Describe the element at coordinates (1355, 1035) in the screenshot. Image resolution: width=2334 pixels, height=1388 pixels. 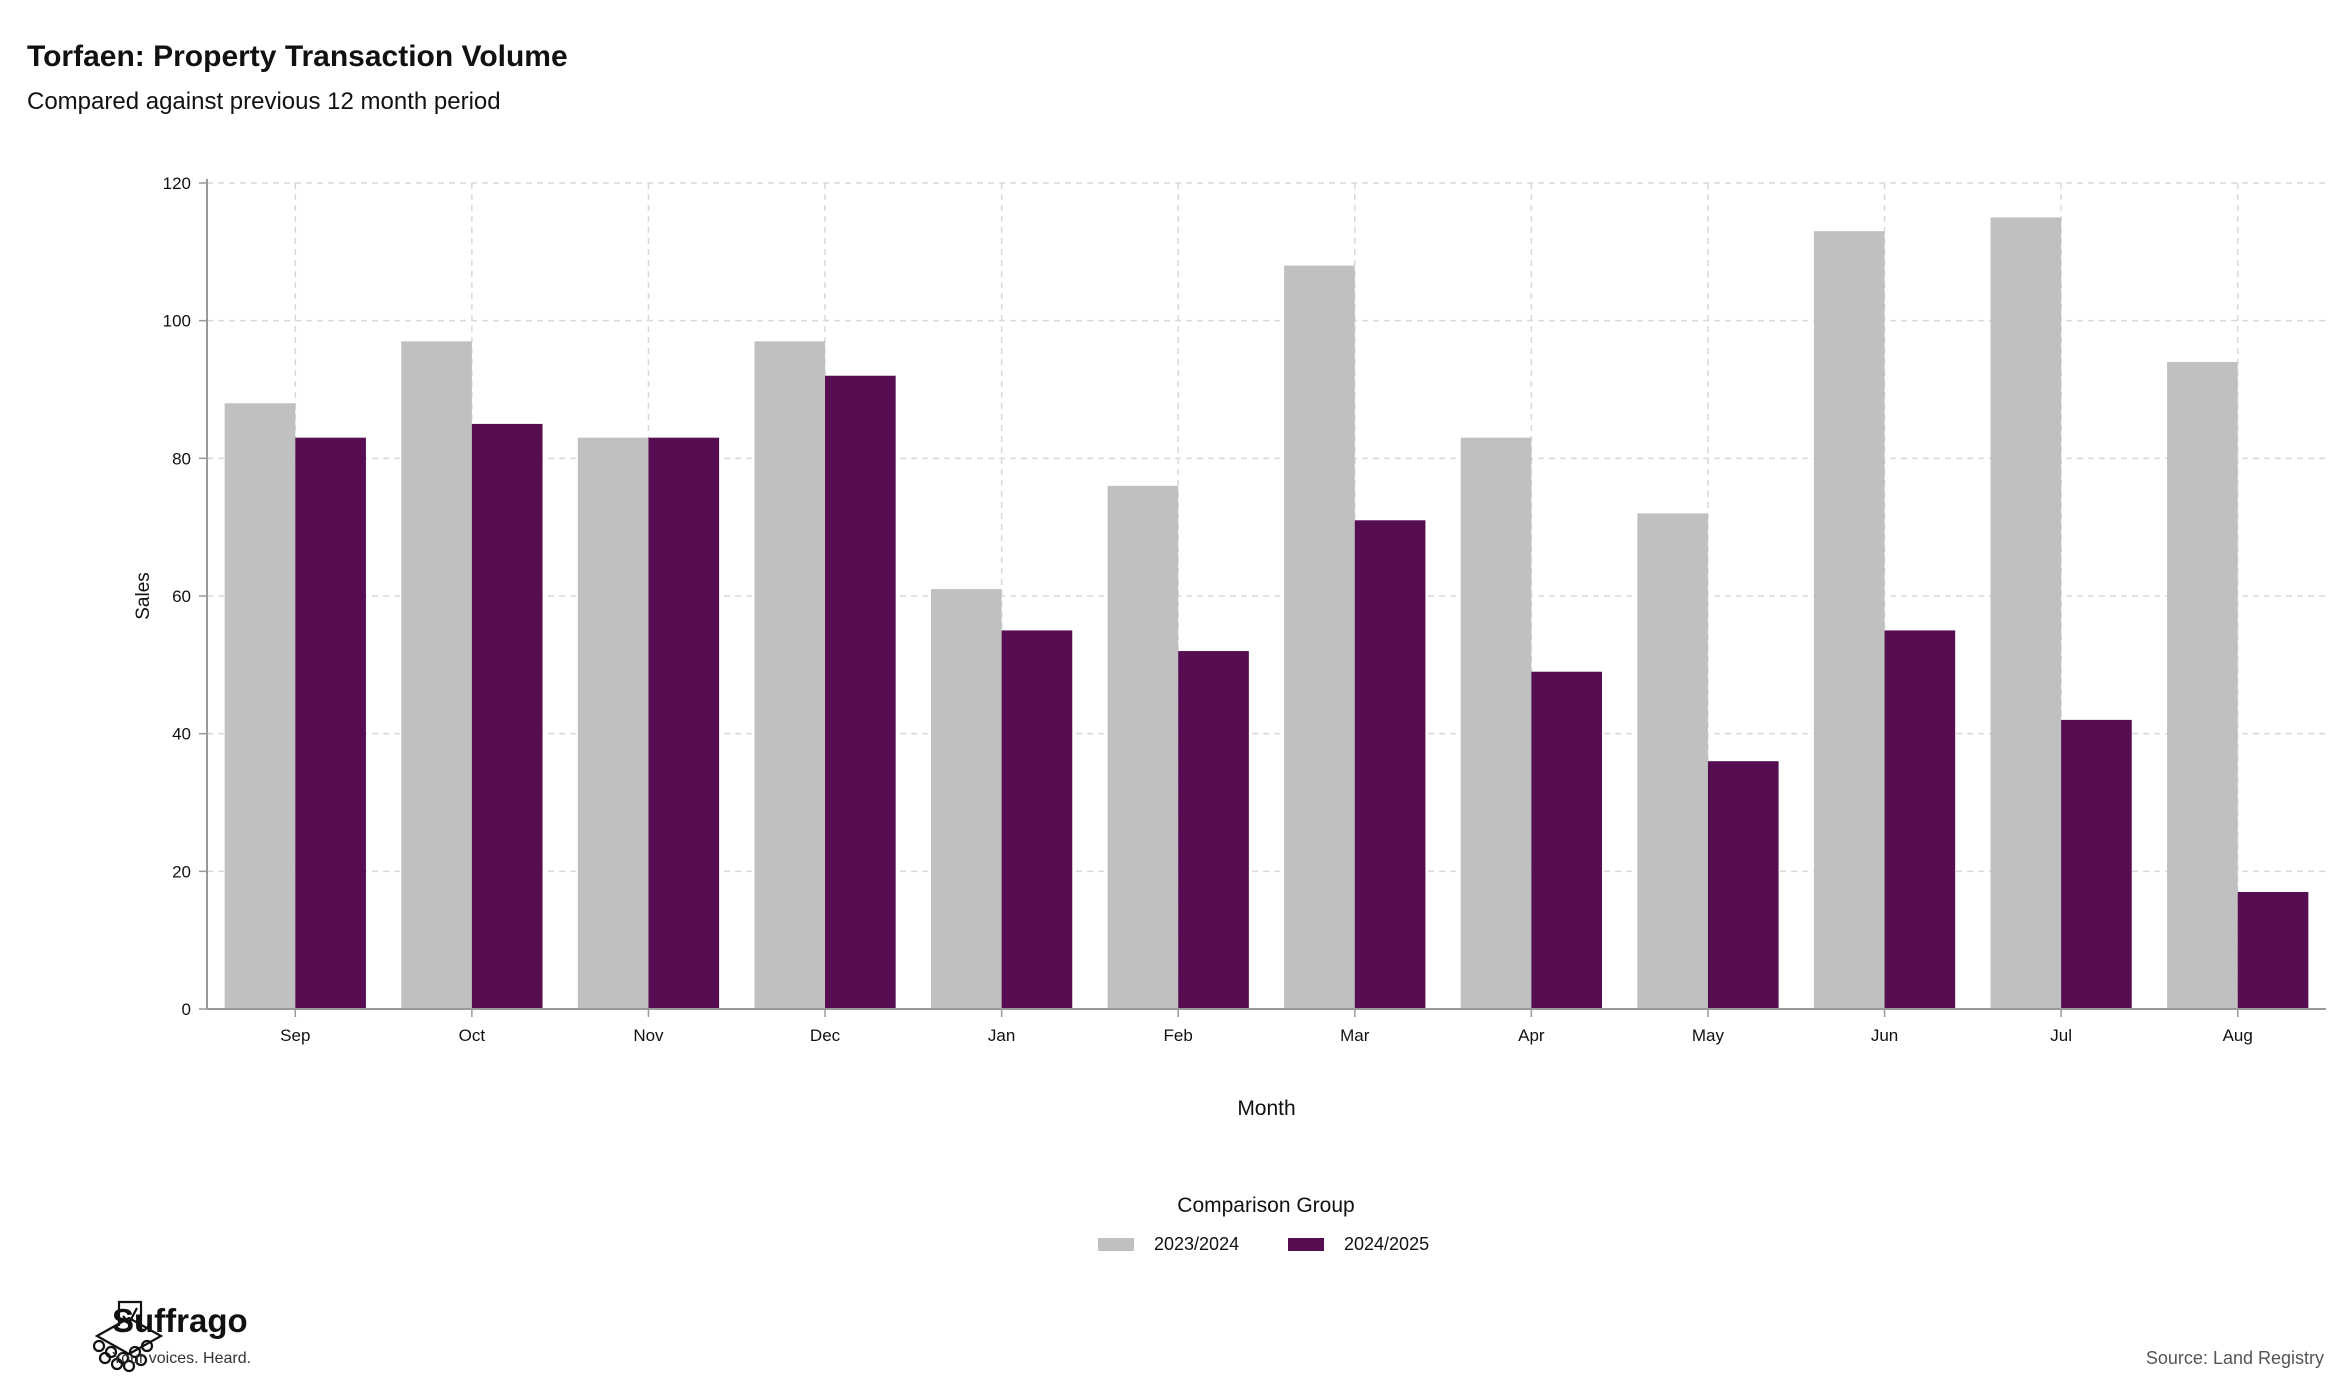
I see `x-tick-label: Mar` at that location.